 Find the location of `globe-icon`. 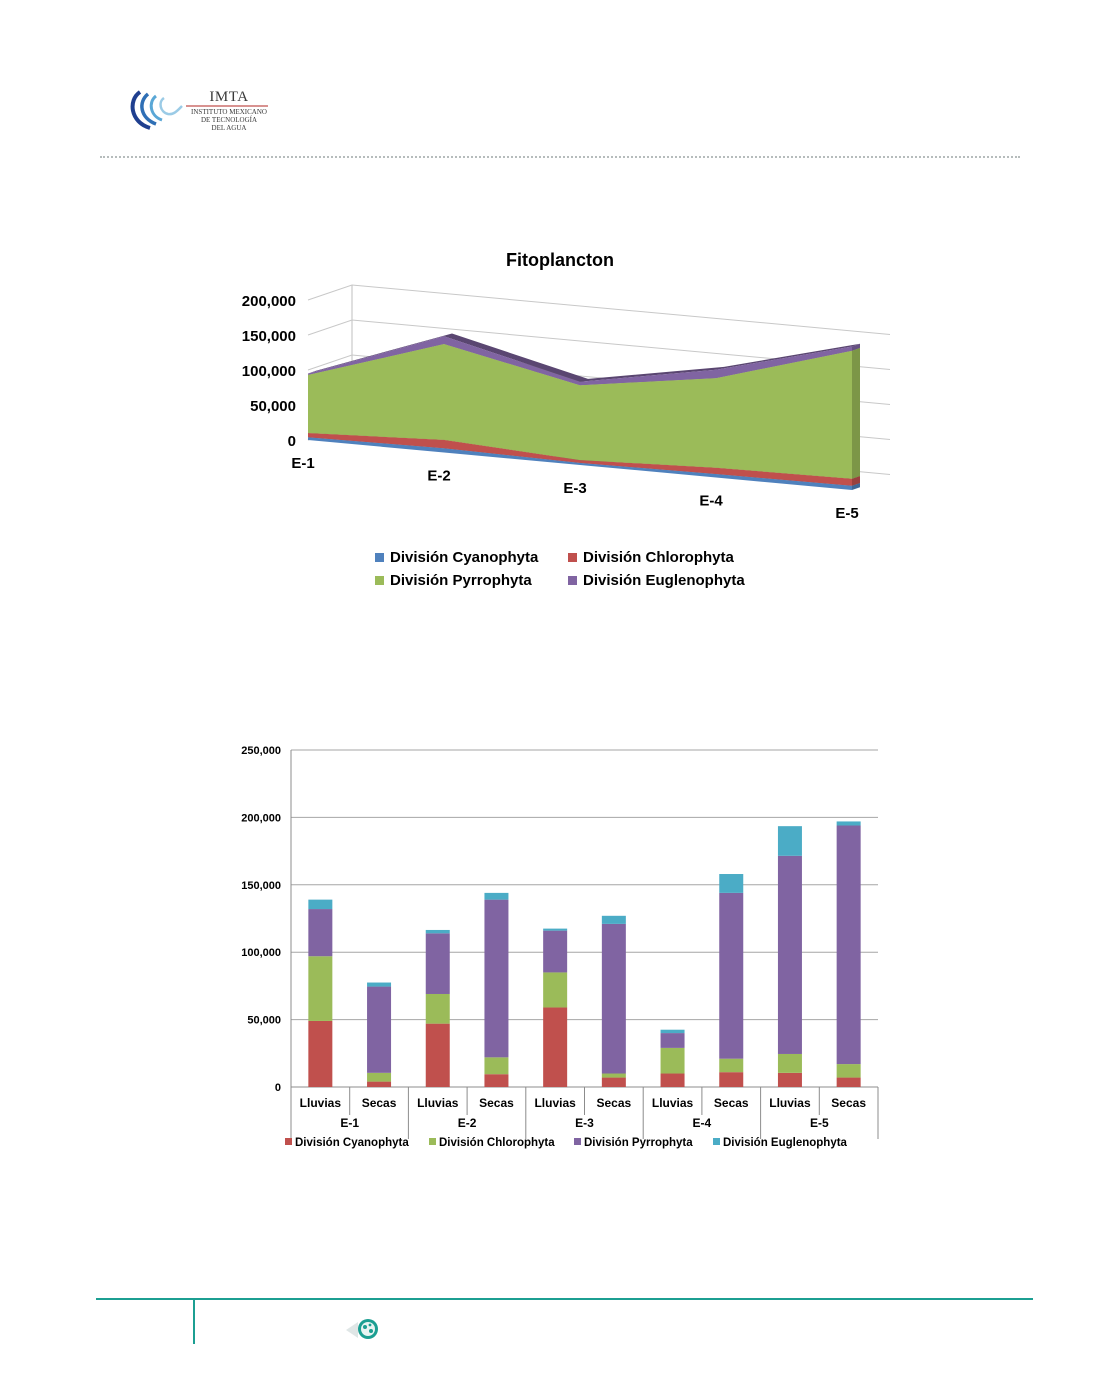

globe-icon is located at coordinates (362, 1329).